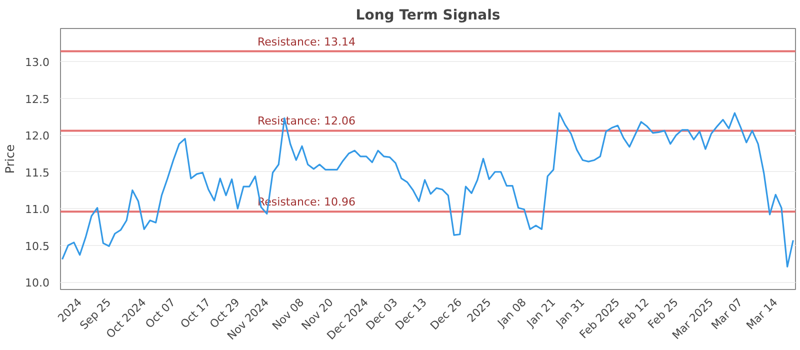  What do you see at coordinates (37, 63) in the screenshot?
I see `y-tick-label: 13.0` at bounding box center [37, 63].